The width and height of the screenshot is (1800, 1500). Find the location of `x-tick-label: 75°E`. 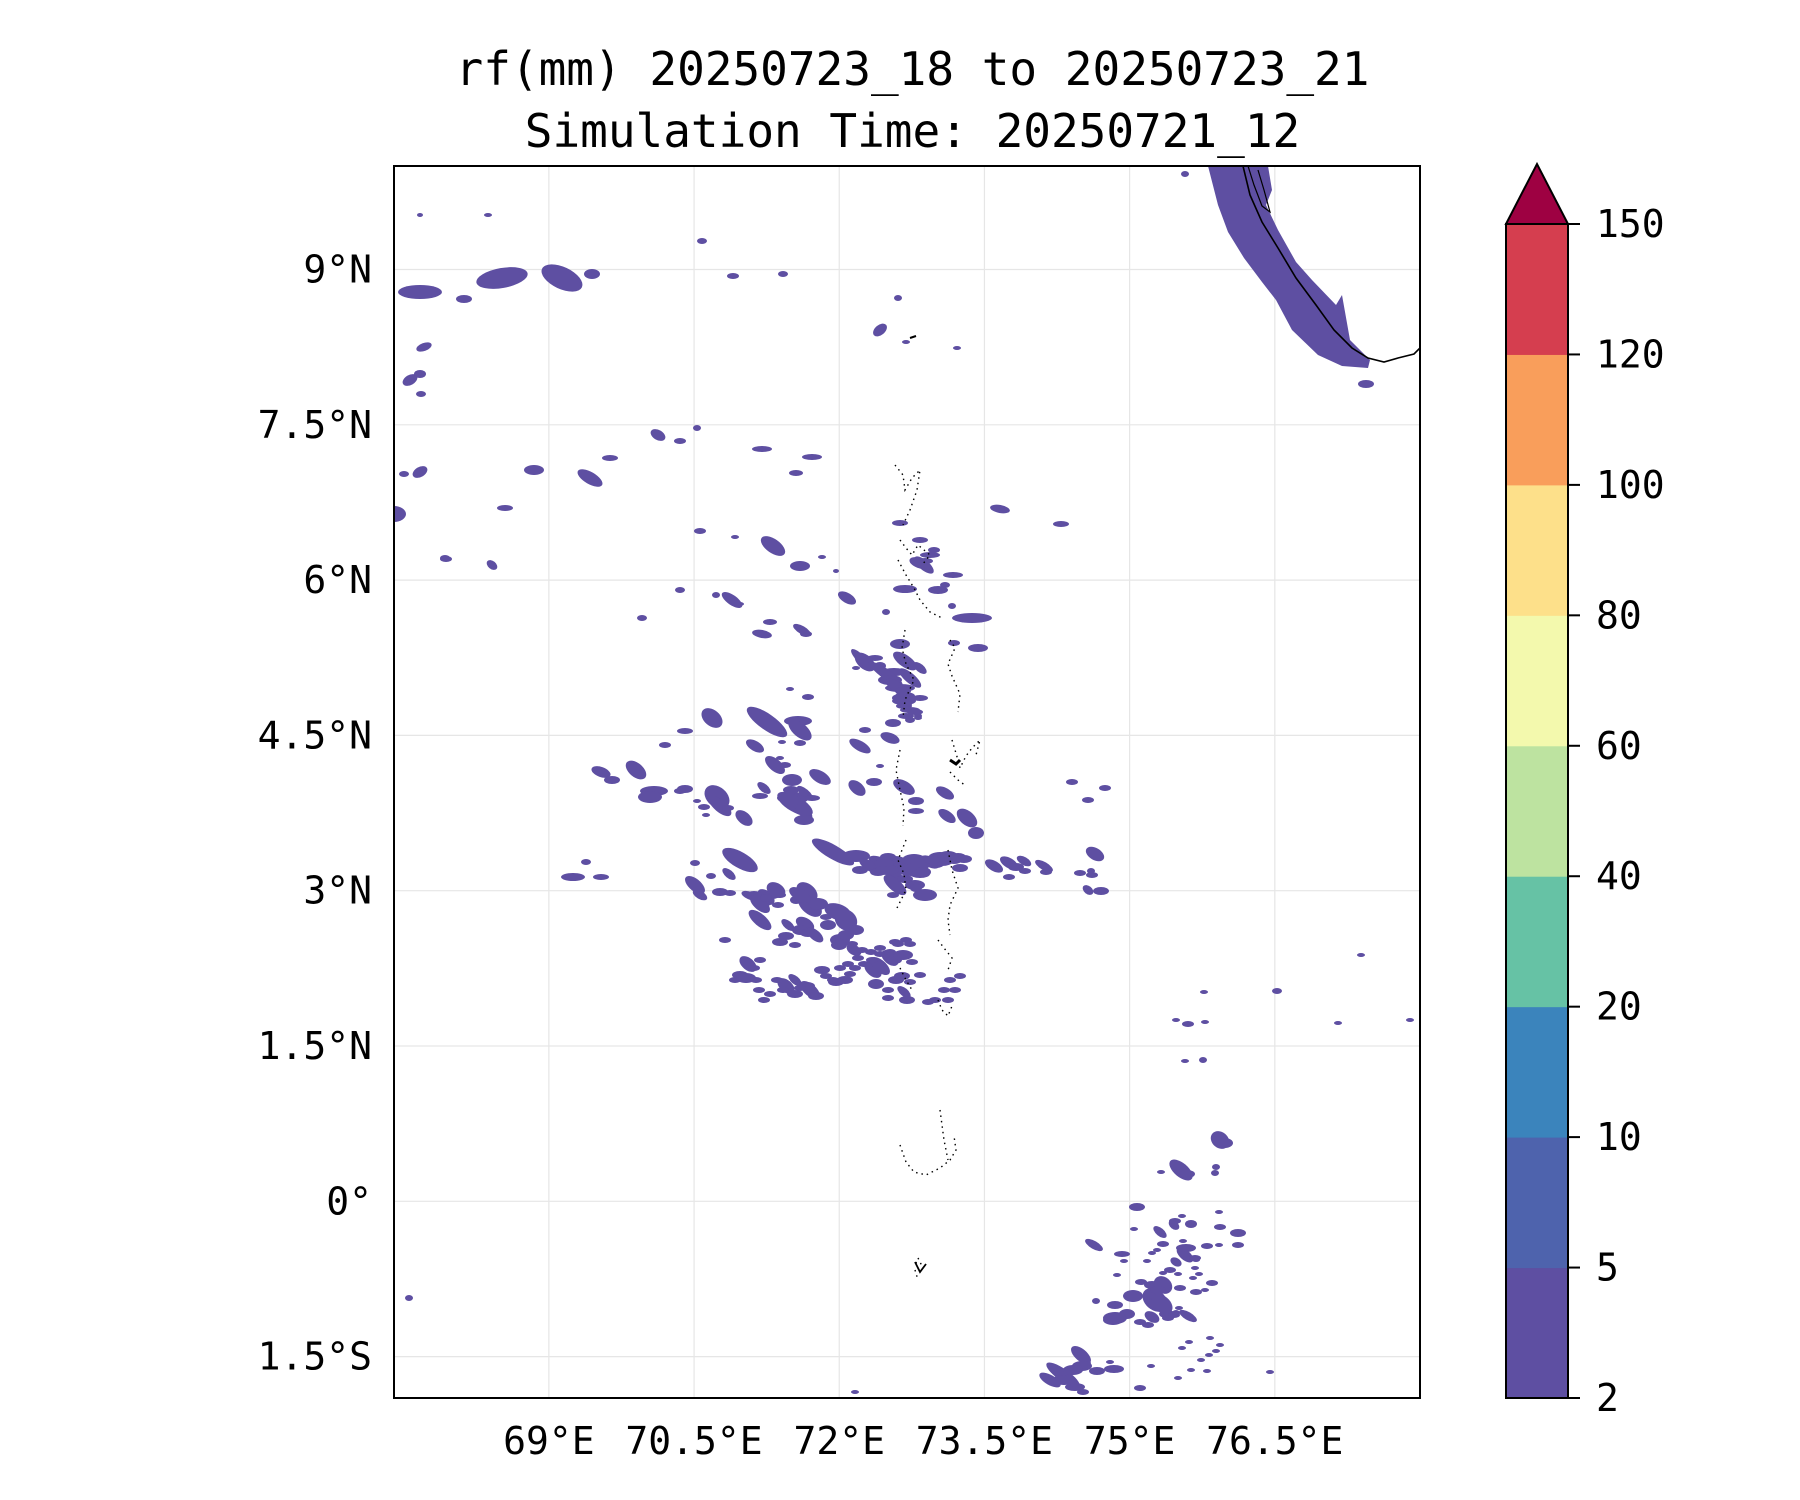

x-tick-label: 75°E is located at coordinates (1130, 1441).